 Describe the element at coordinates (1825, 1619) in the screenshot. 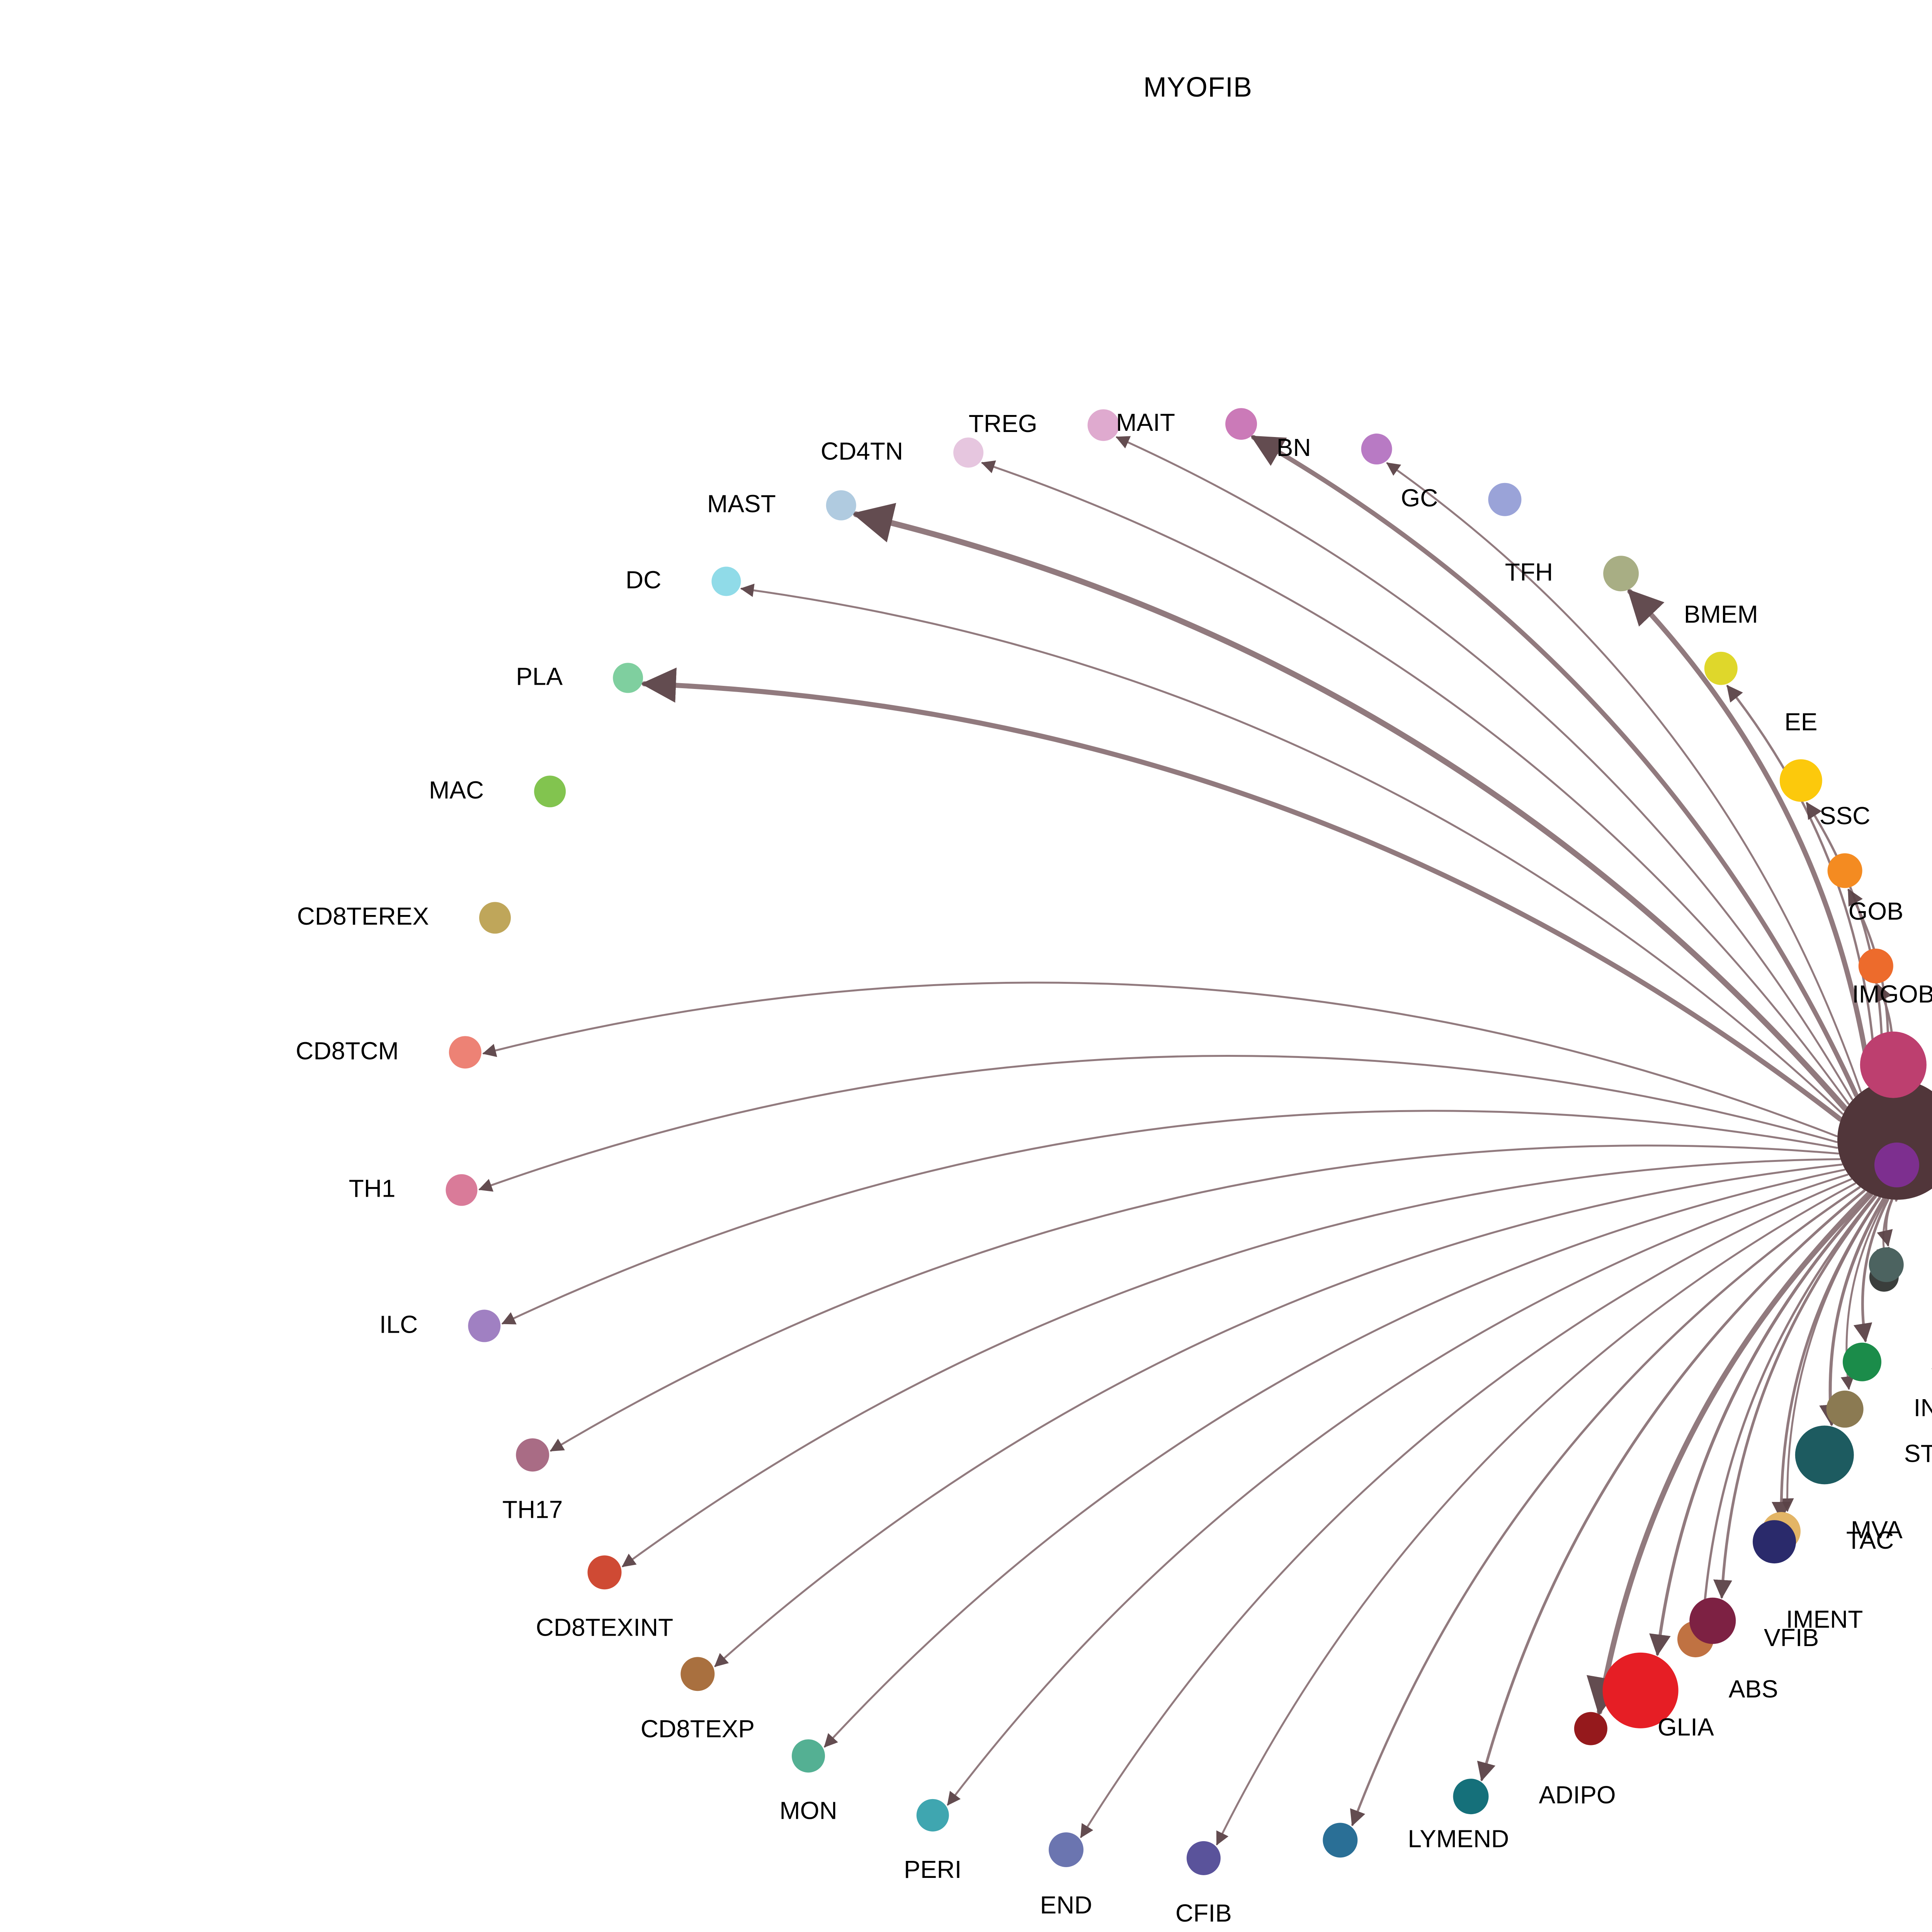

I see `node-label-iment: IMENT` at that location.